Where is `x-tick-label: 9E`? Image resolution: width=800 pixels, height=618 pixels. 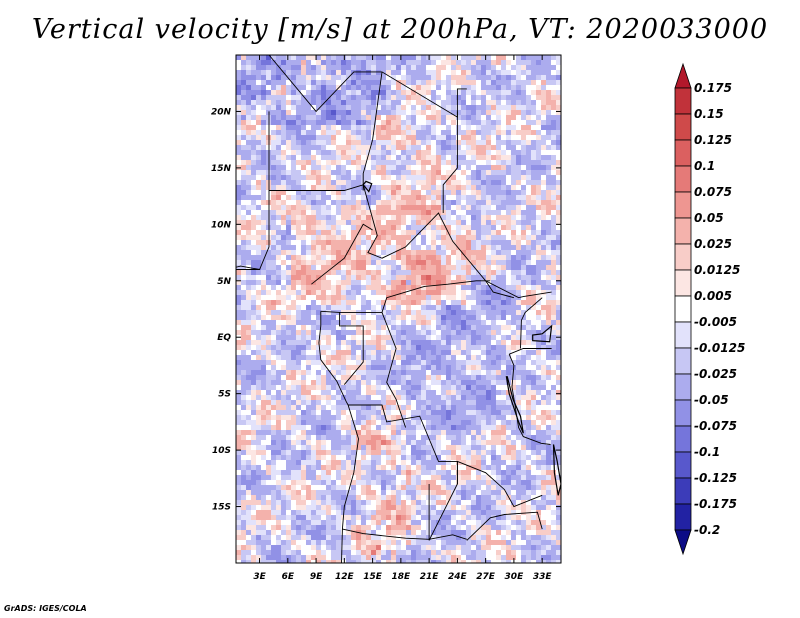
x-tick-label: 9E is located at coordinates (316, 577).